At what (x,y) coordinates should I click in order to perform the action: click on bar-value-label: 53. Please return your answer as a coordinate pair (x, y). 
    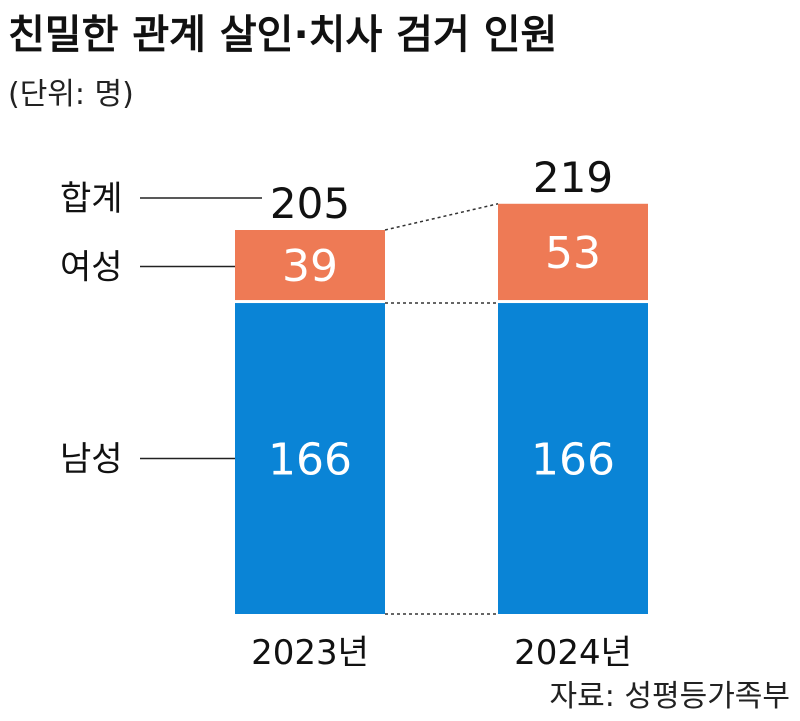
    Looking at the image, I should click on (573, 253).